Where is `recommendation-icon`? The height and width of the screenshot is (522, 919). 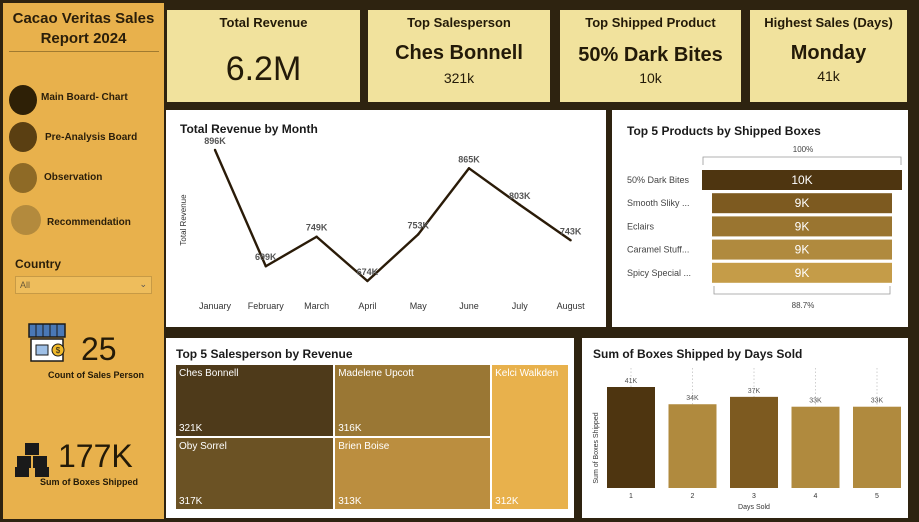
recommendation-icon is located at coordinates (26, 220).